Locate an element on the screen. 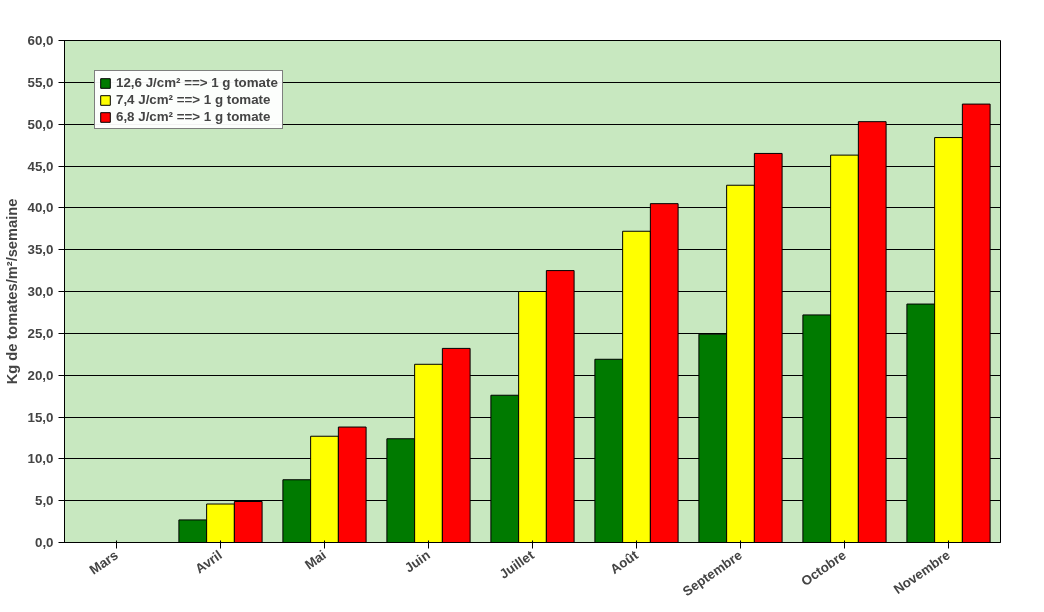 The image size is (1044, 612). y-tick-label: 10,0 is located at coordinates (40, 459).